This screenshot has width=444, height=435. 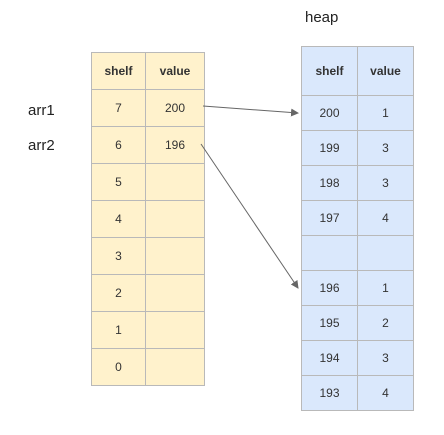 I want to click on heap-shelf-cell: 200, so click(x=329, y=113).